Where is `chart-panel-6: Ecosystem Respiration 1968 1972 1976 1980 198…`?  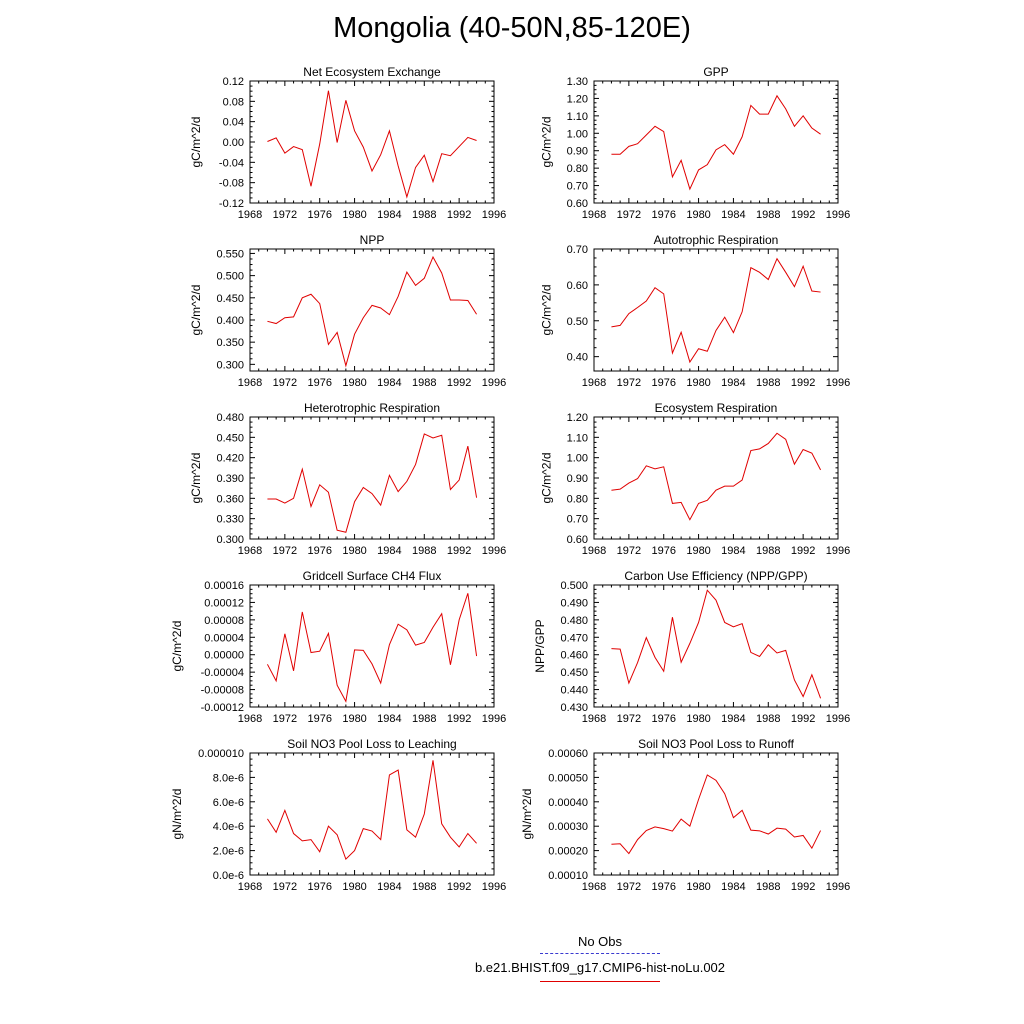
chart-panel-6: Ecosystem Respiration 1968 1972 1976 1980 198… is located at coordinates (694, 479).